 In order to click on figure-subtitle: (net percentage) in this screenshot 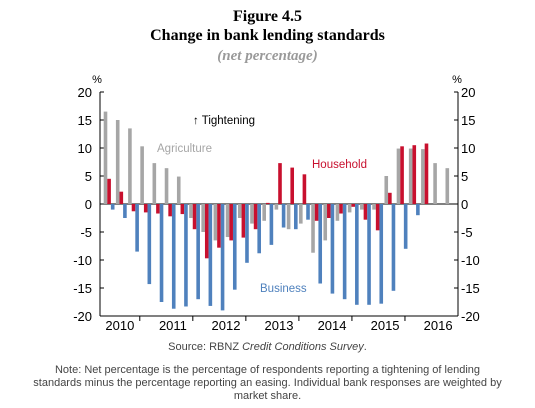, I will do `click(267, 56)`.